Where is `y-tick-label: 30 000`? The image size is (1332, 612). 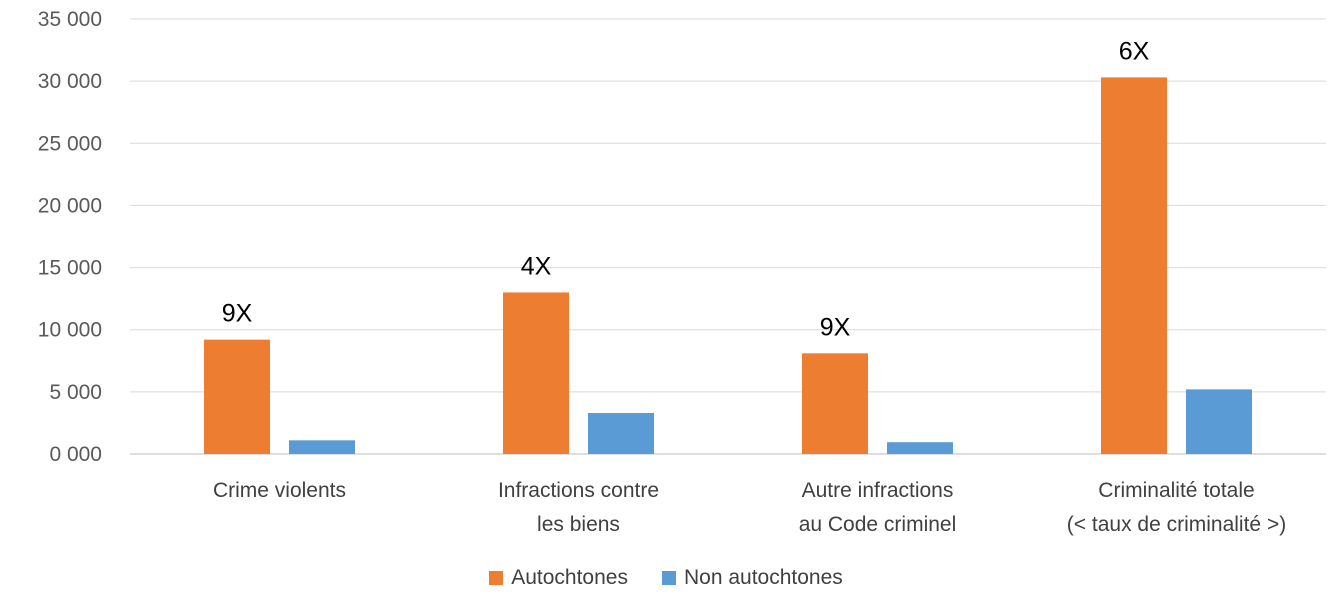
y-tick-label: 30 000 is located at coordinates (70, 81).